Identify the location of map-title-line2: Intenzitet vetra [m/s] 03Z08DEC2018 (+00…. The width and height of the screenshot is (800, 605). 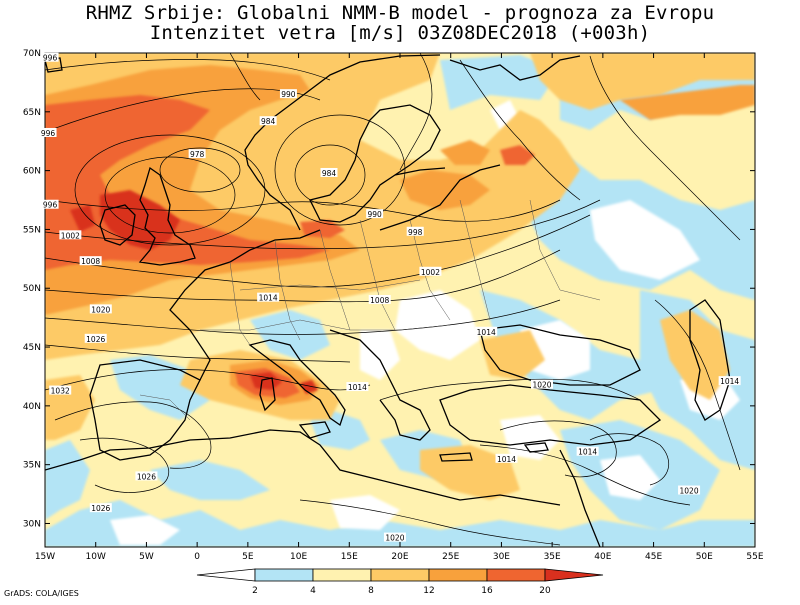
(400, 33).